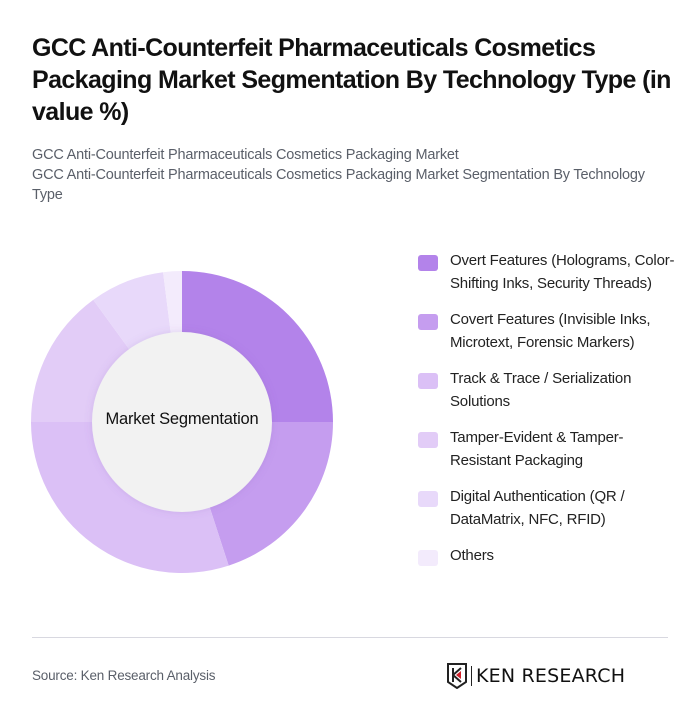  I want to click on logo-text: KEN RESEARCH, so click(551, 676).